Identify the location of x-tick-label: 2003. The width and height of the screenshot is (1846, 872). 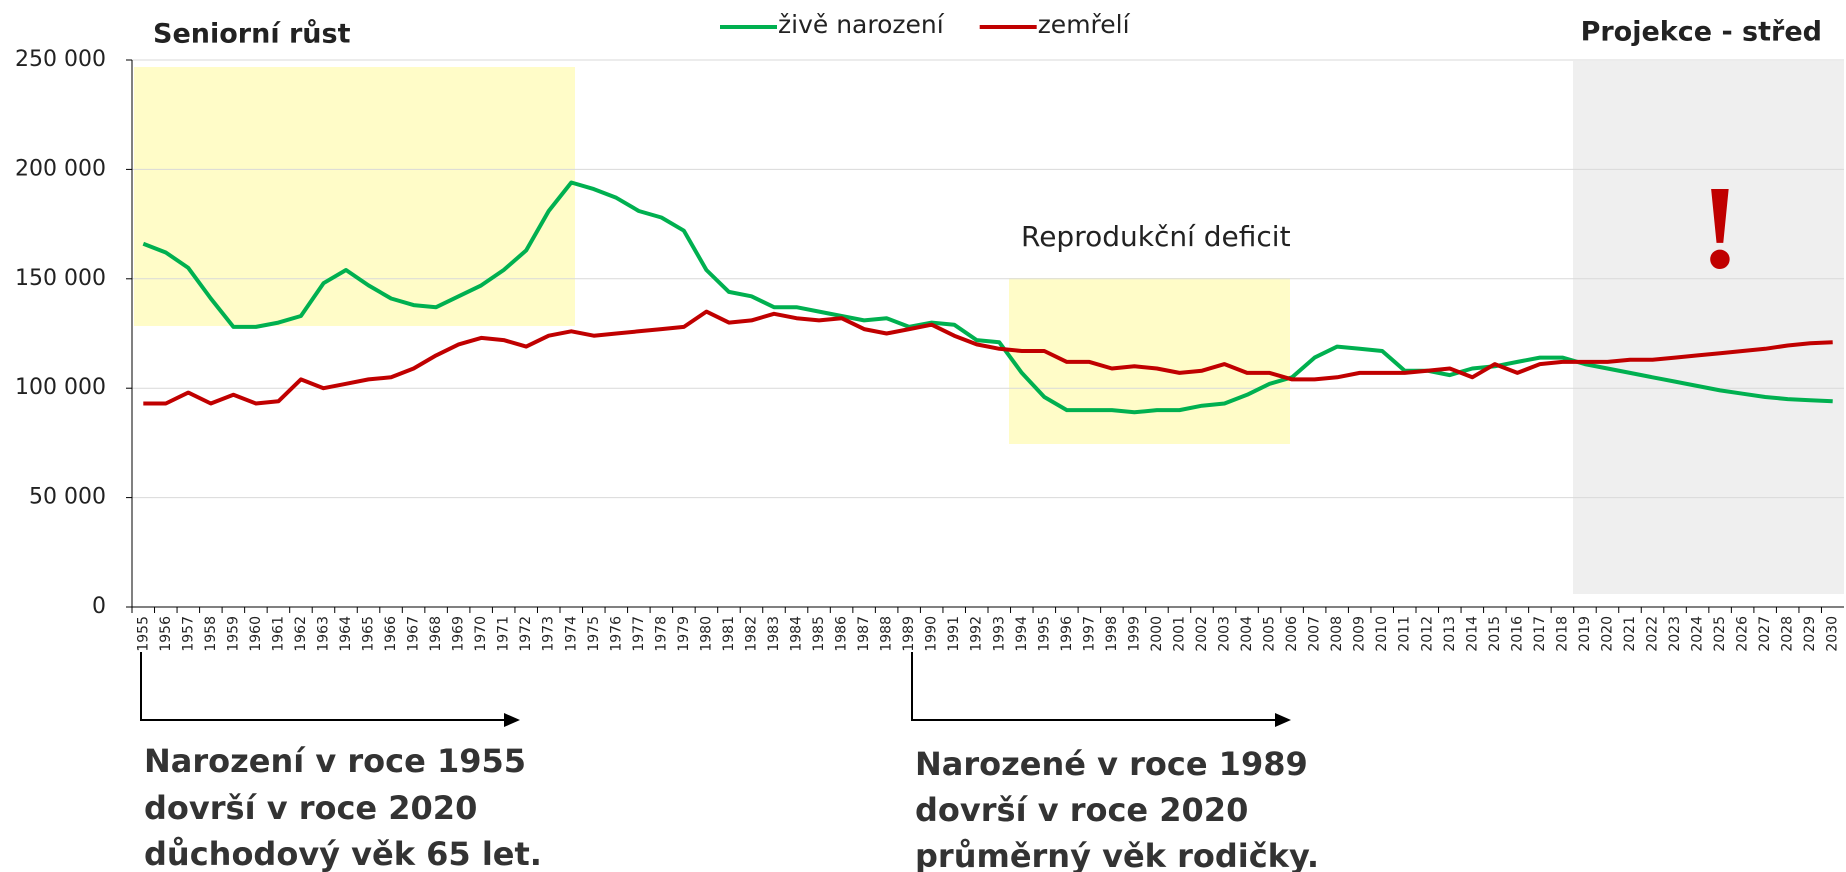
(1225, 634).